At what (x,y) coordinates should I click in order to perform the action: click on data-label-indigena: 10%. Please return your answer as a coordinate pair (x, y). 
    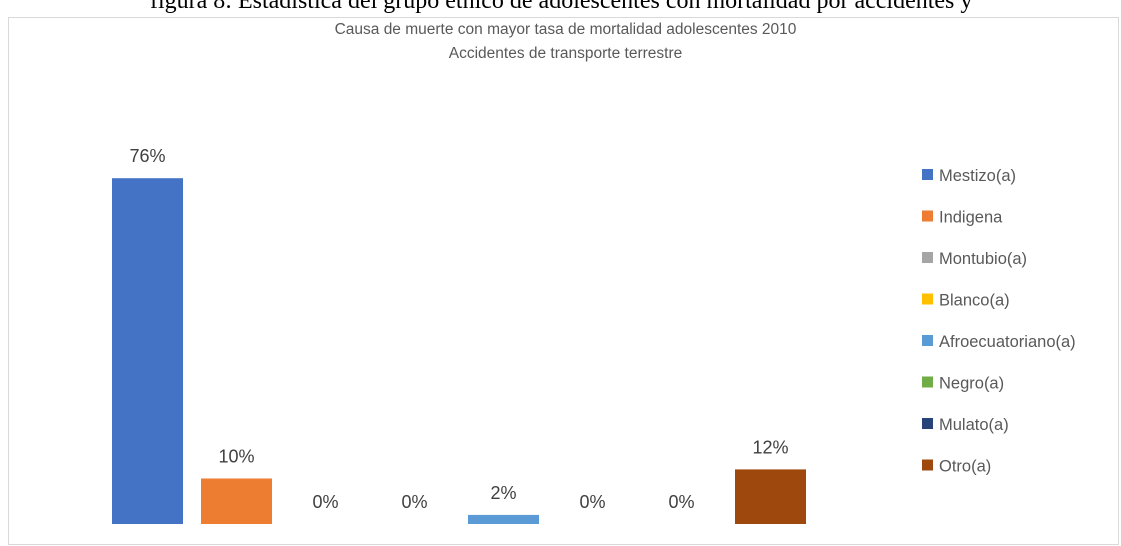
    Looking at the image, I should click on (236, 457).